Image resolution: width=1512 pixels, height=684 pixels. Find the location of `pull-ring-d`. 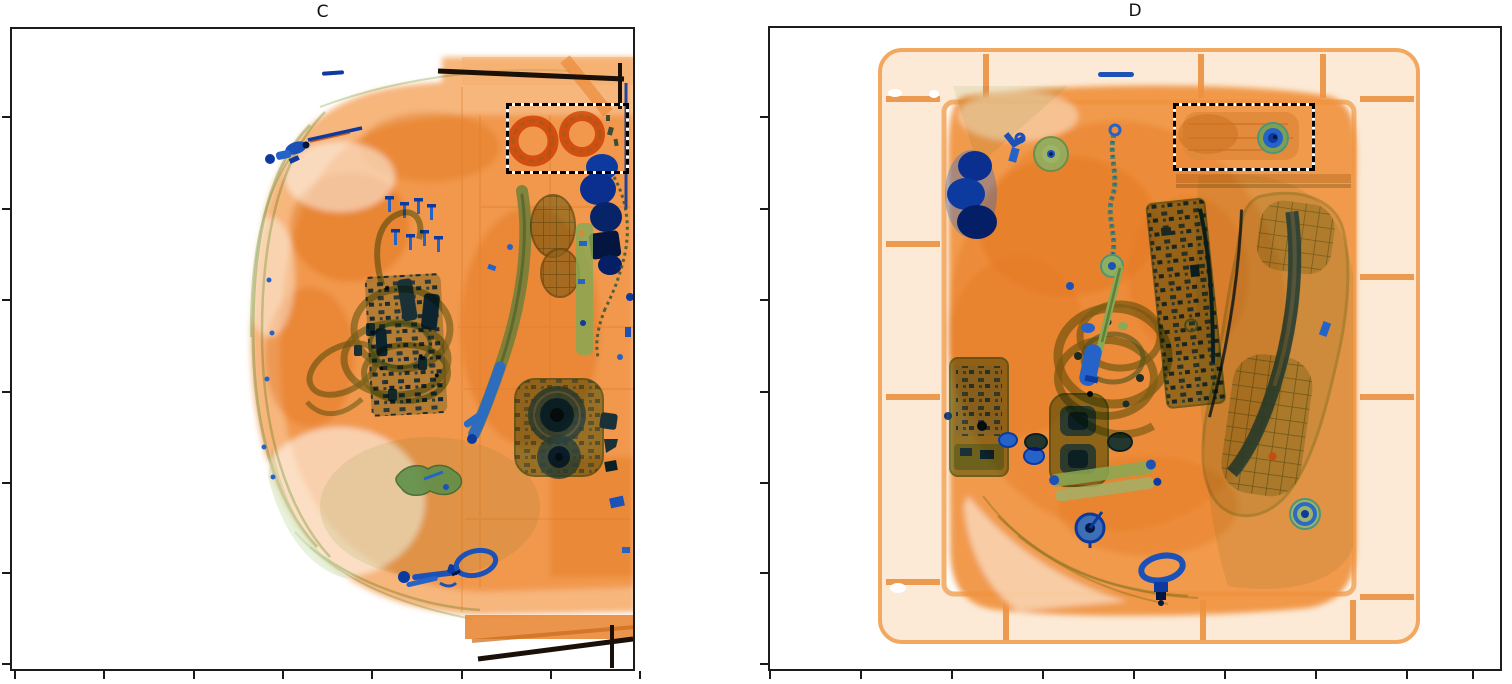

pull-ring-d is located at coordinates (1162, 579).